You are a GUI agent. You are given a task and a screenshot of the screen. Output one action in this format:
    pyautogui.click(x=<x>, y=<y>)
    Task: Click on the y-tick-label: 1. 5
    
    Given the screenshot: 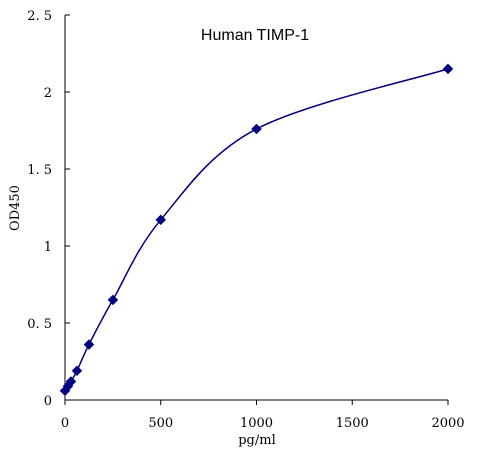 What is the action you would take?
    pyautogui.click(x=39, y=170)
    